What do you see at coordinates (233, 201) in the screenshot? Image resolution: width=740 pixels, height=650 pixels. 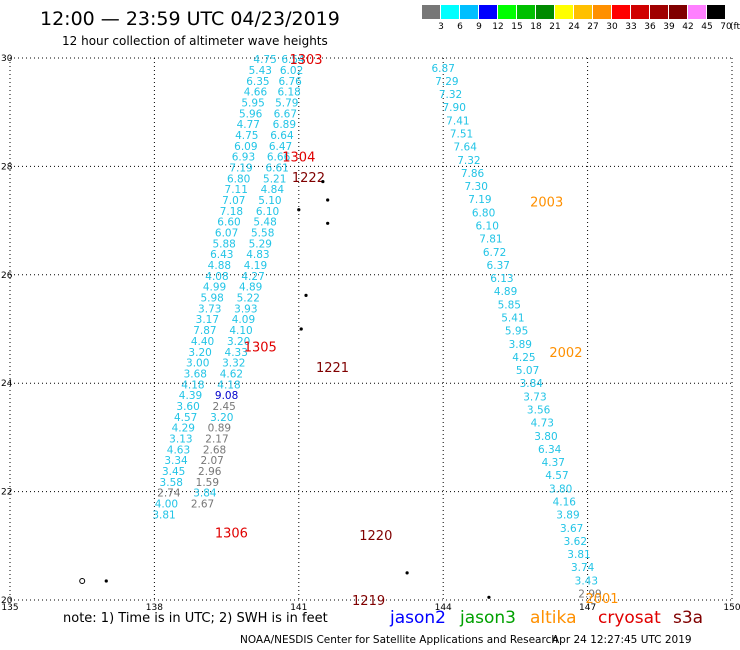 I see `track-value: 7.07` at bounding box center [233, 201].